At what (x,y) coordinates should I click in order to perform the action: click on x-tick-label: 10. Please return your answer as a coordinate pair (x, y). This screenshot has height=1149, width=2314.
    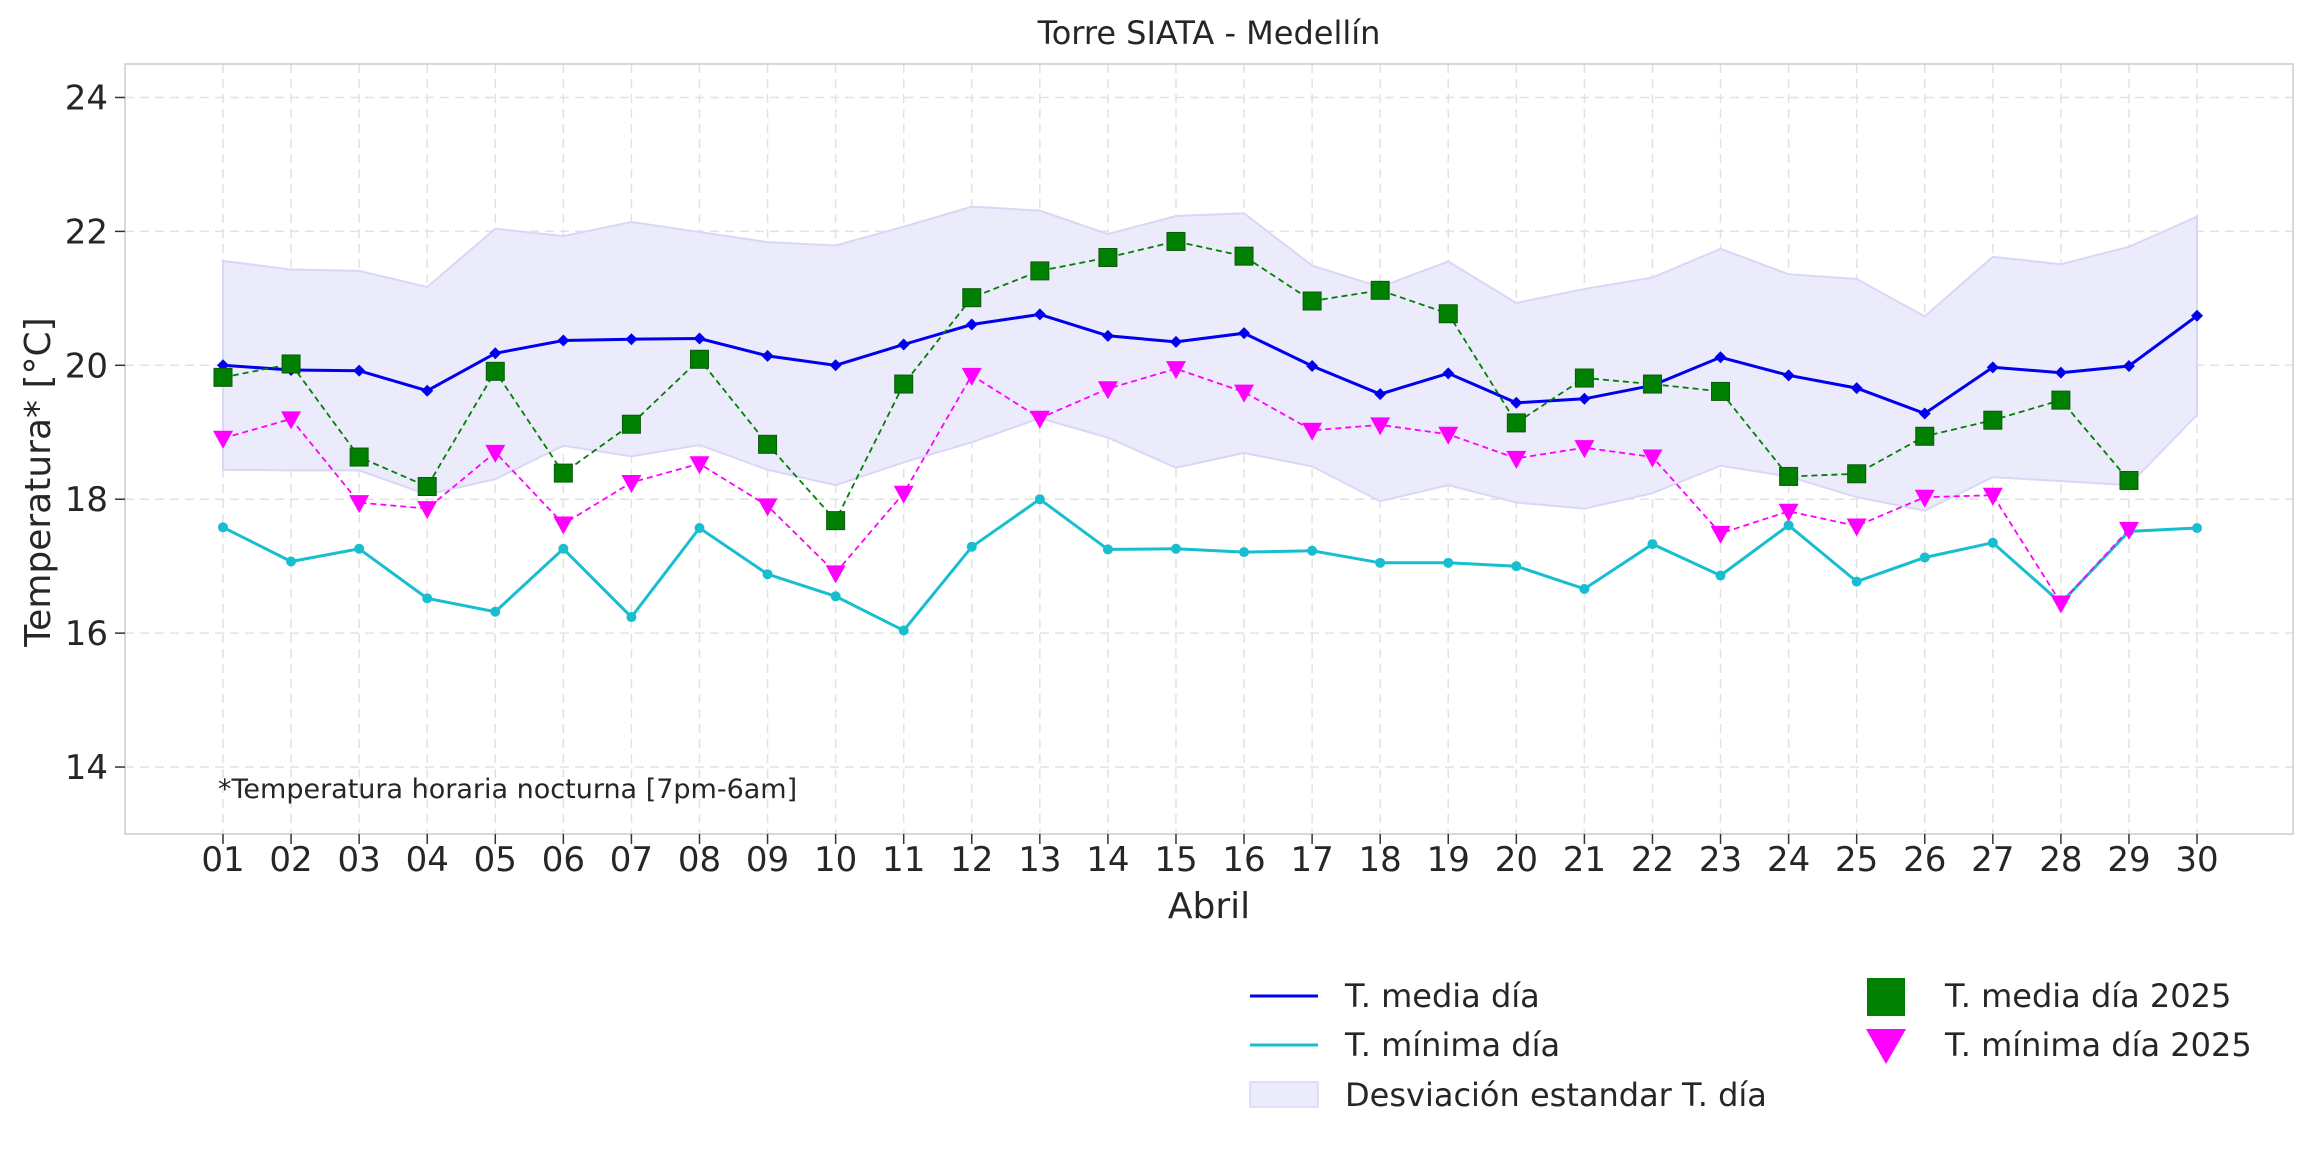
    Looking at the image, I should click on (835, 860).